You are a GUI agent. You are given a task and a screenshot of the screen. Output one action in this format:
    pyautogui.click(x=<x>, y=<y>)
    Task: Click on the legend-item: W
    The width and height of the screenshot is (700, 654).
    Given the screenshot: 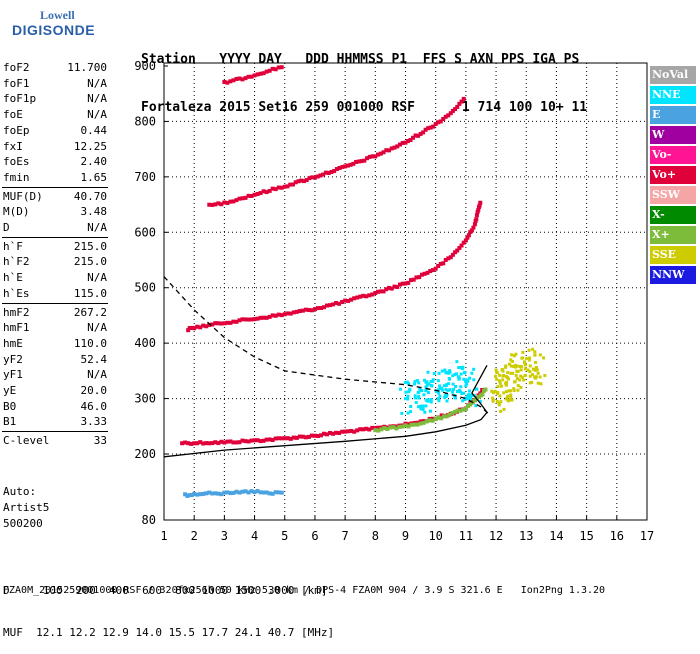 What is the action you would take?
    pyautogui.click(x=673, y=135)
    